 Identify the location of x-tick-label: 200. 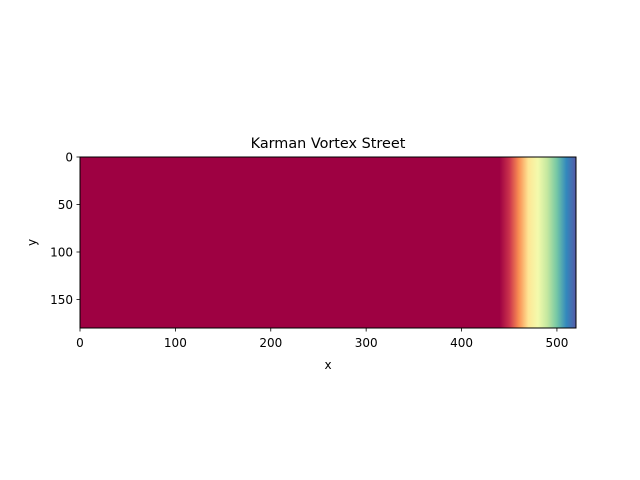
(270, 343).